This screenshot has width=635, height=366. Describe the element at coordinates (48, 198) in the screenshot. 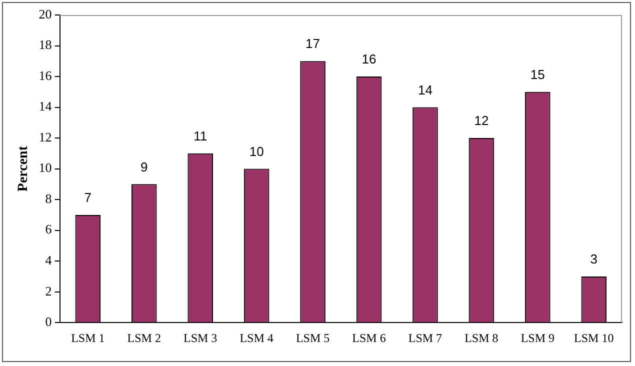

I see `y-tick-label: 8` at that location.